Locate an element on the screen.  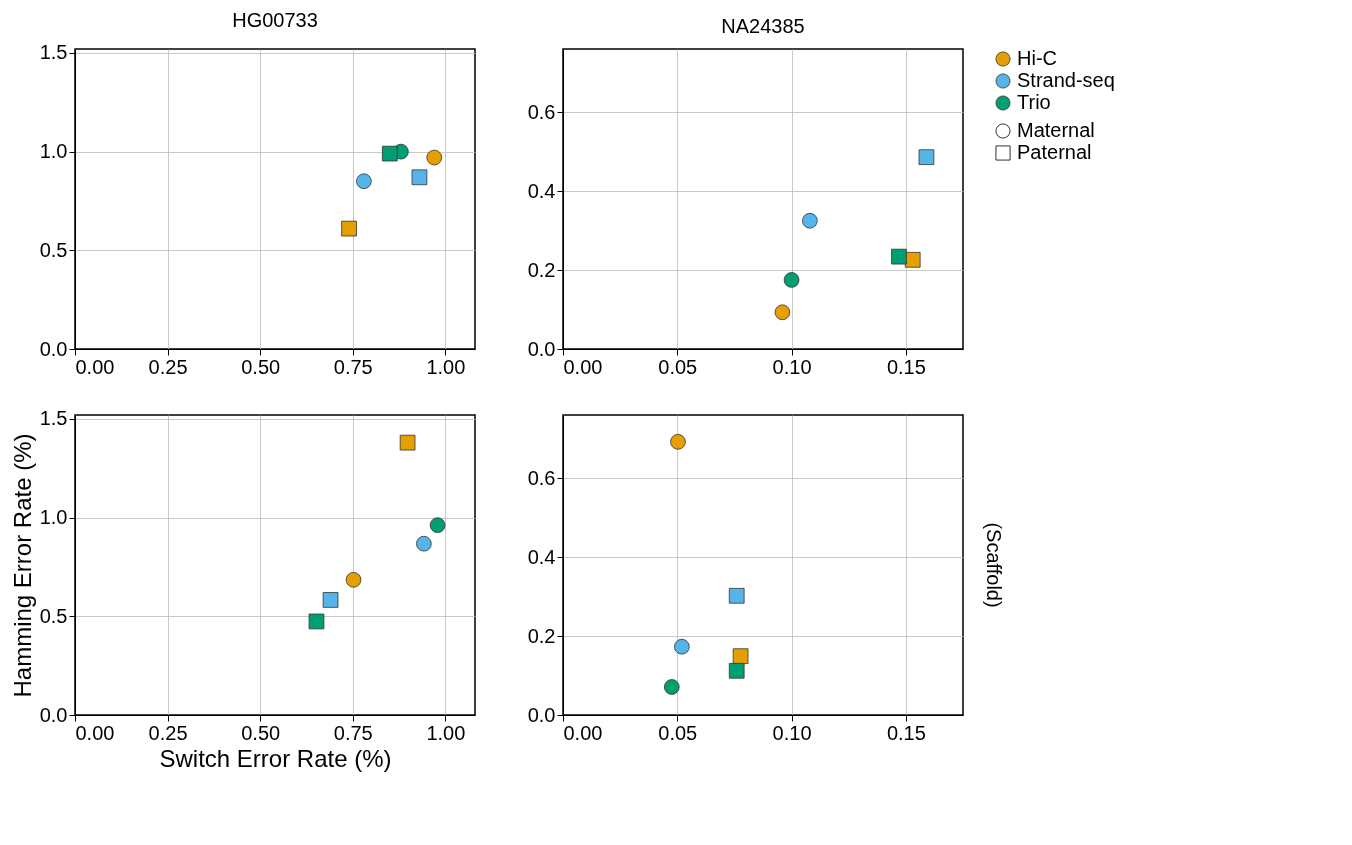
chart-title: HG00733 is located at coordinates (275, 19).